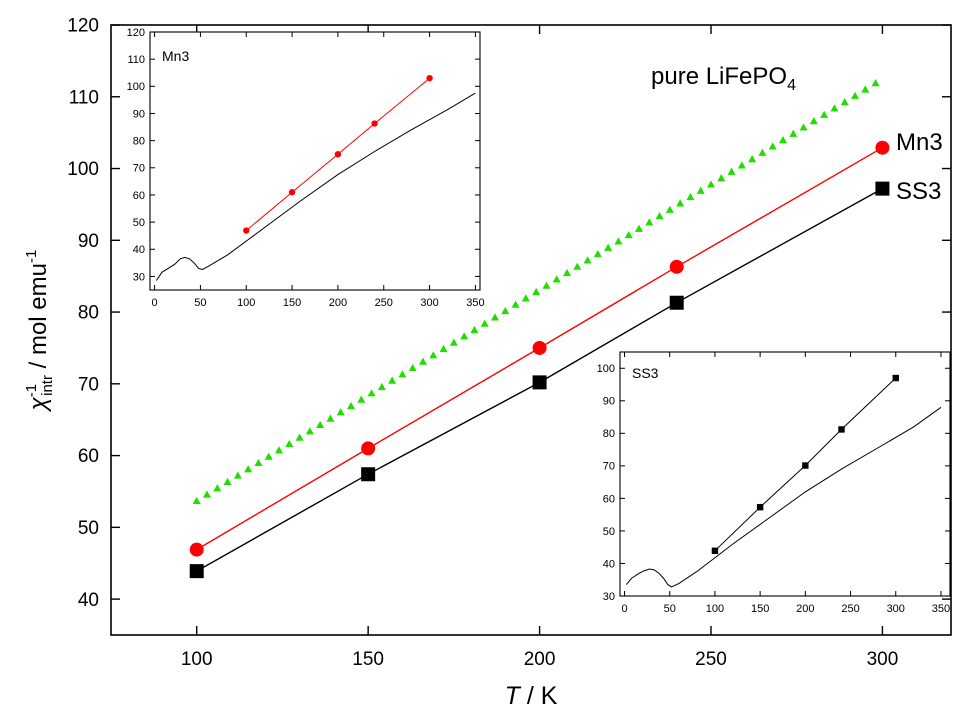 The image size is (963, 708). Describe the element at coordinates (136, 60) in the screenshot. I see `y-tick-label: 110` at that location.